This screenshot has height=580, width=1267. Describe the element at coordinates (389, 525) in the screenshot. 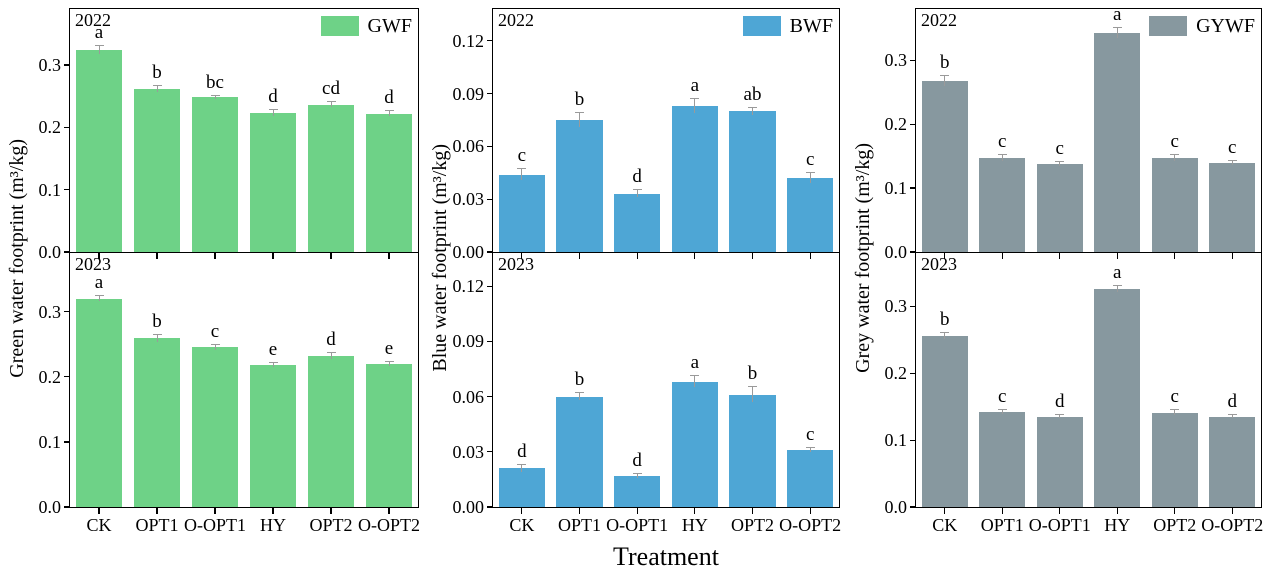

I see `x-tick-label: O-OPT2` at that location.